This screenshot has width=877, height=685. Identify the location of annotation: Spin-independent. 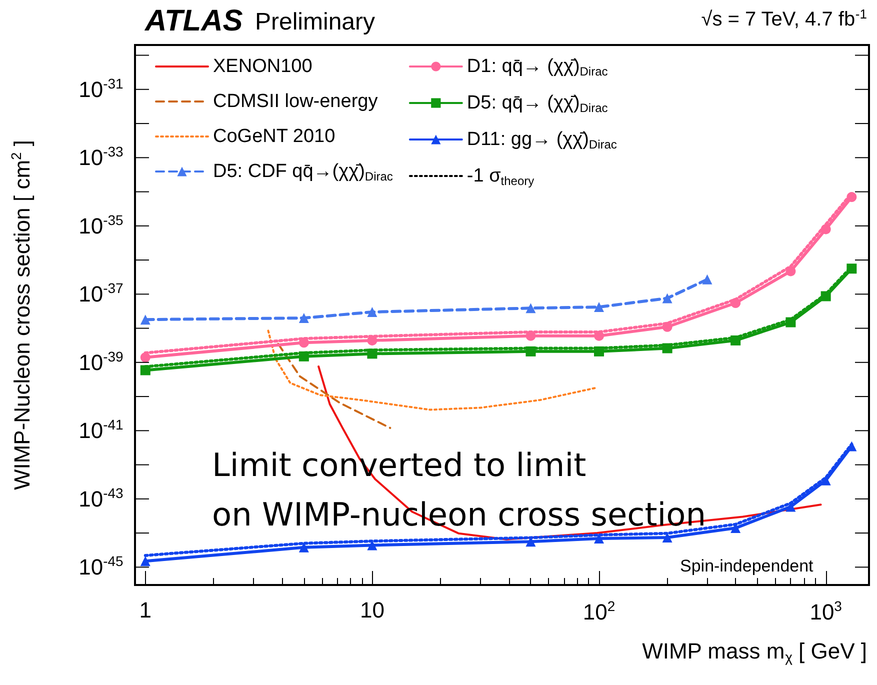
(747, 566).